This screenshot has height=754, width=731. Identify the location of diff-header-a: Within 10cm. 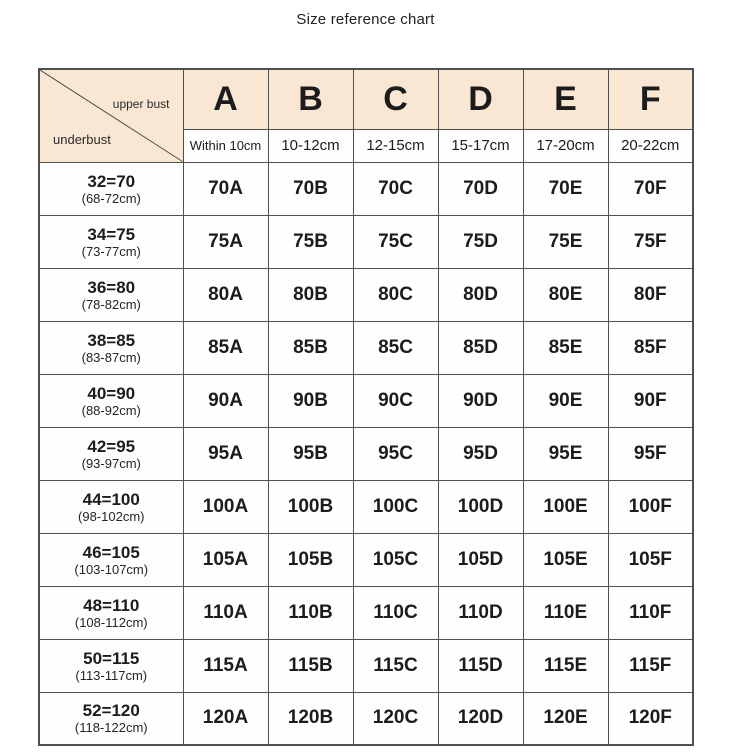
(225, 145).